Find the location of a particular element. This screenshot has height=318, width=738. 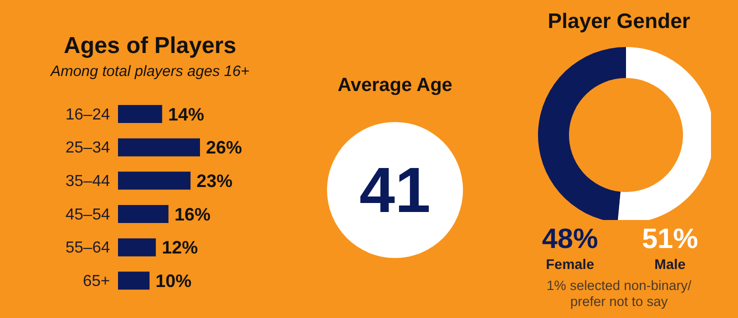

data-label: 51% is located at coordinates (670, 239).